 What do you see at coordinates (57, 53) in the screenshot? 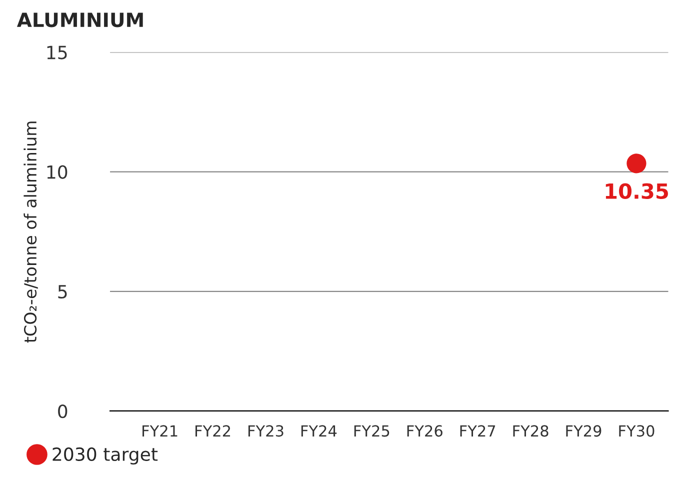
I see `y-tick-label: 15` at bounding box center [57, 53].